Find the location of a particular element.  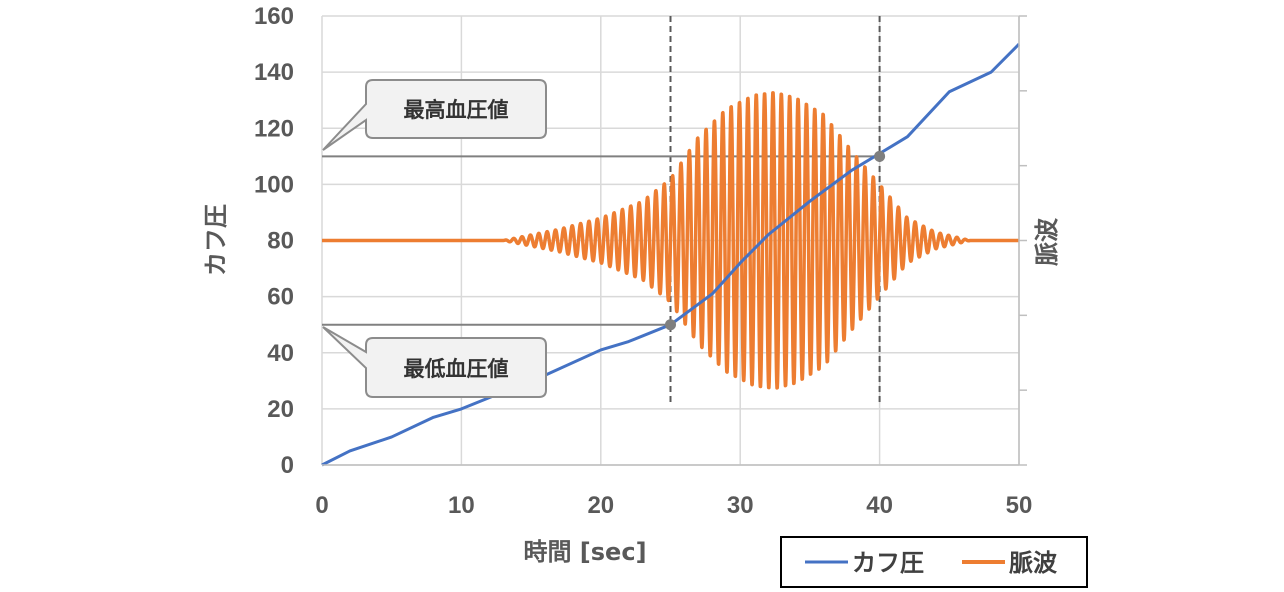

x-tick-label-10: 10 is located at coordinates (461, 505).